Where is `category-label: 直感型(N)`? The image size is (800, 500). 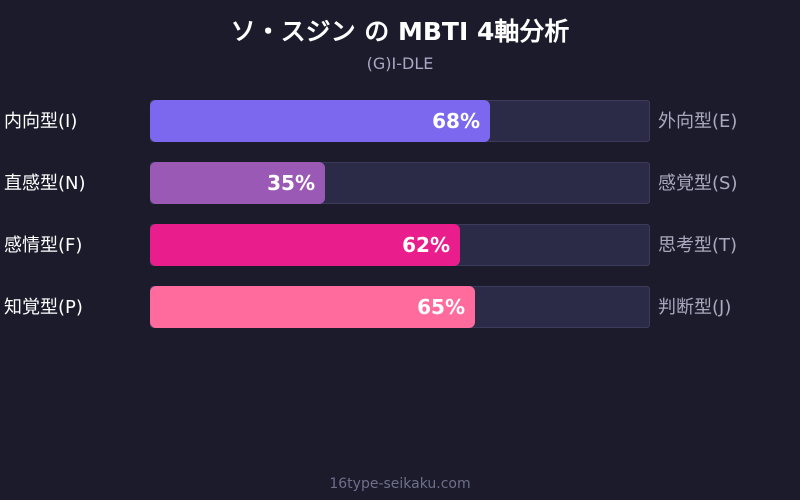
category-label: 直感型(N) is located at coordinates (45, 183).